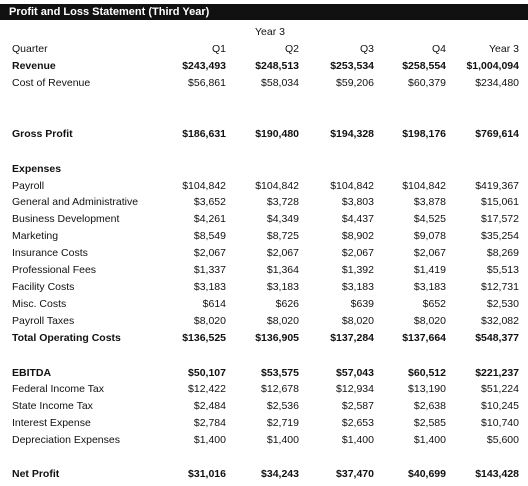  Describe the element at coordinates (209, 406) in the screenshot. I see `cell-q1: $2,484` at that location.